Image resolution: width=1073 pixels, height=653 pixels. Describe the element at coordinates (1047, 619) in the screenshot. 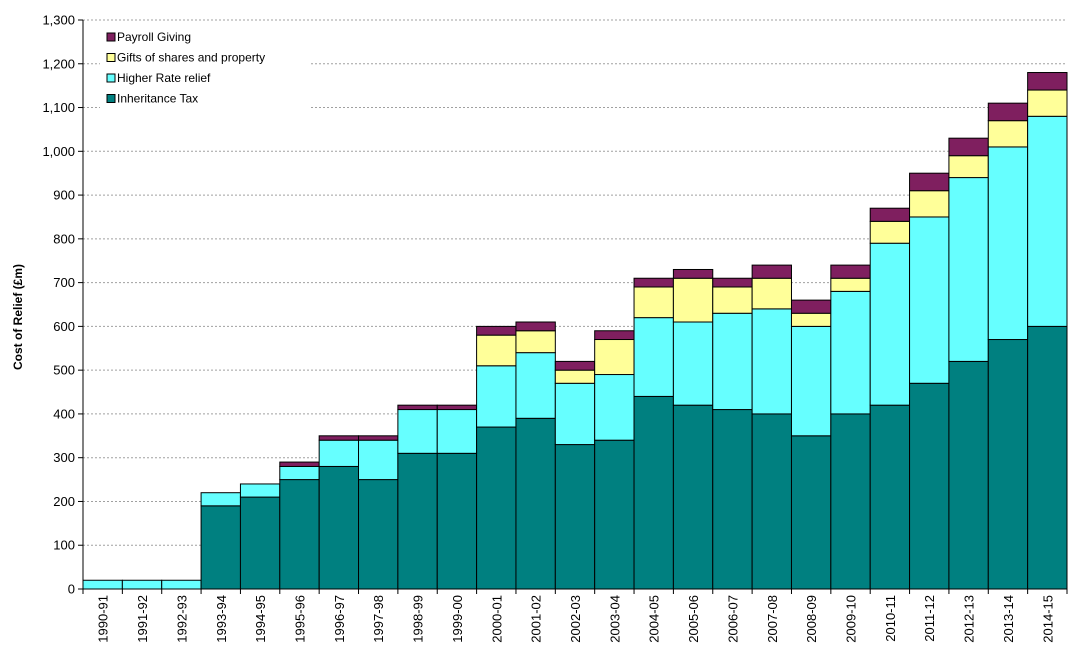

I see `x-tick-label: 2014-15` at that location.